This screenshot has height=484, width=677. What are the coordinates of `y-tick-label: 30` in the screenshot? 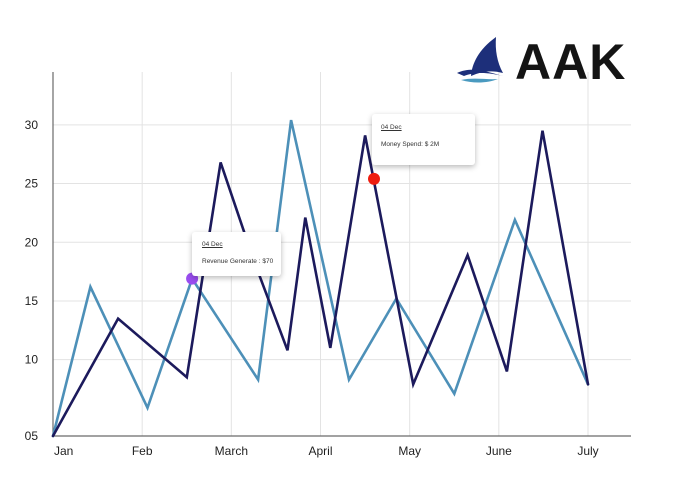 It's located at (32, 125).